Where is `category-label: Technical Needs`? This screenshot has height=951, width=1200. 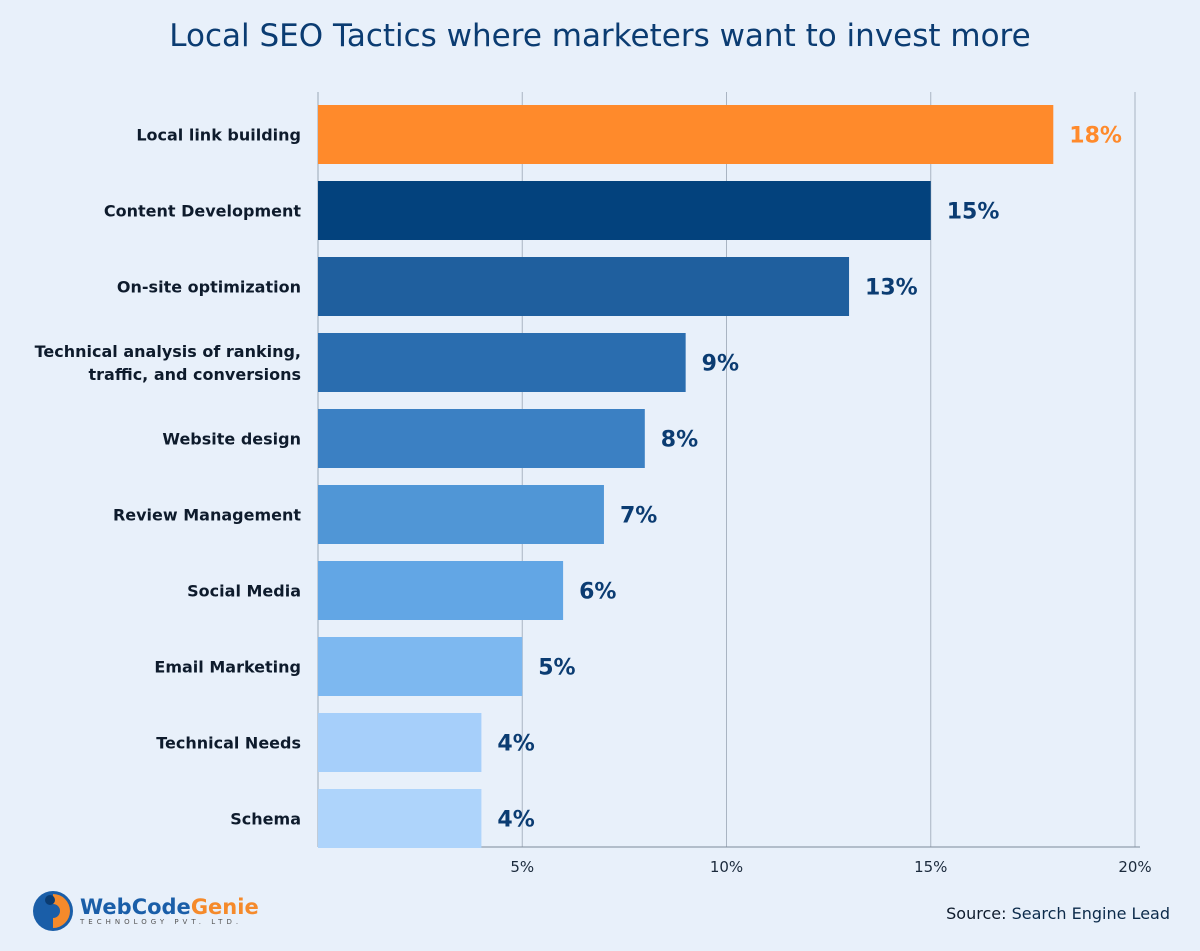
category-label: Technical Needs is located at coordinates (228, 743).